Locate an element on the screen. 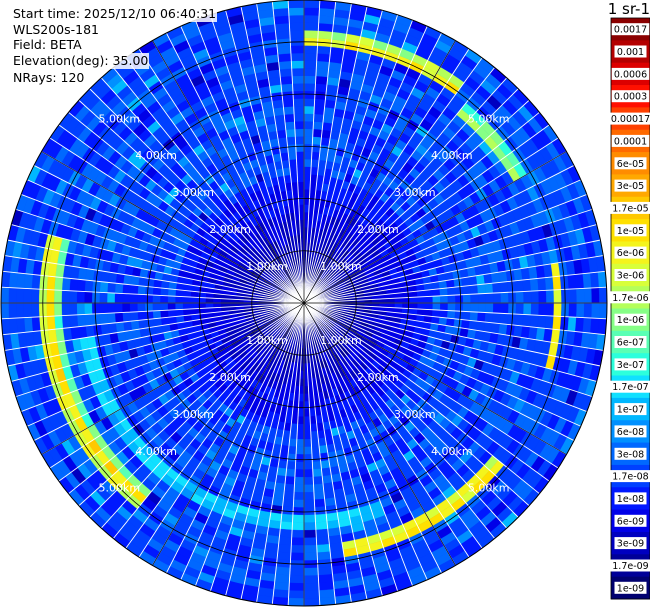 The height and width of the screenshot is (610, 650). range-ring-label: 1.00km is located at coordinates (267, 266).